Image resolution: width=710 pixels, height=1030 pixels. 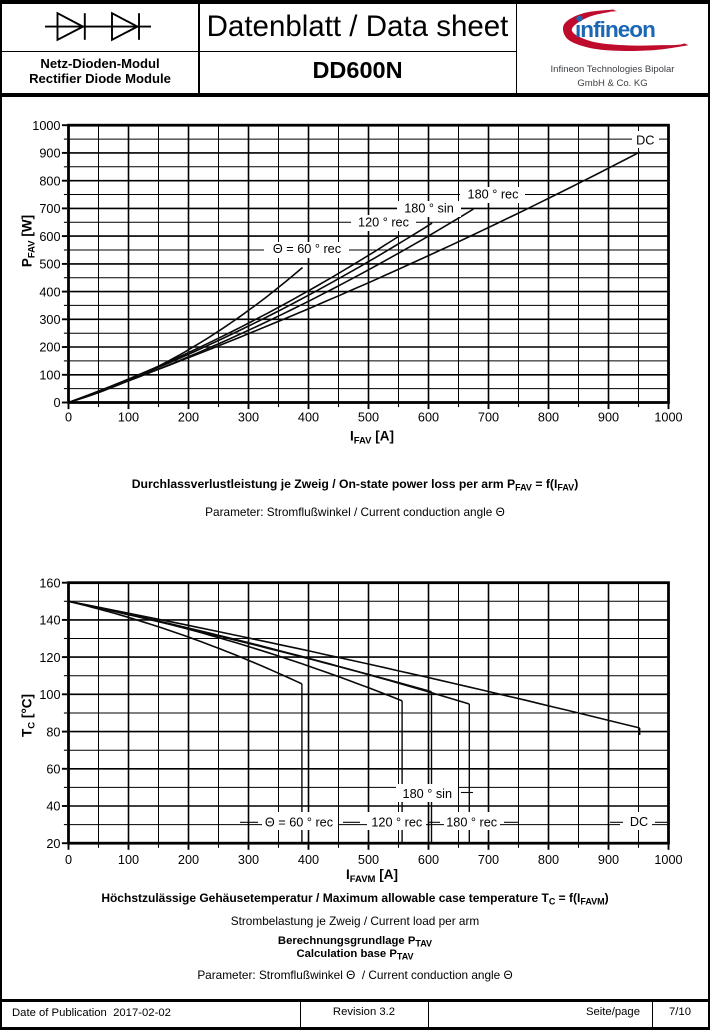 I want to click on svg-text: 80, so click(x=53, y=732).